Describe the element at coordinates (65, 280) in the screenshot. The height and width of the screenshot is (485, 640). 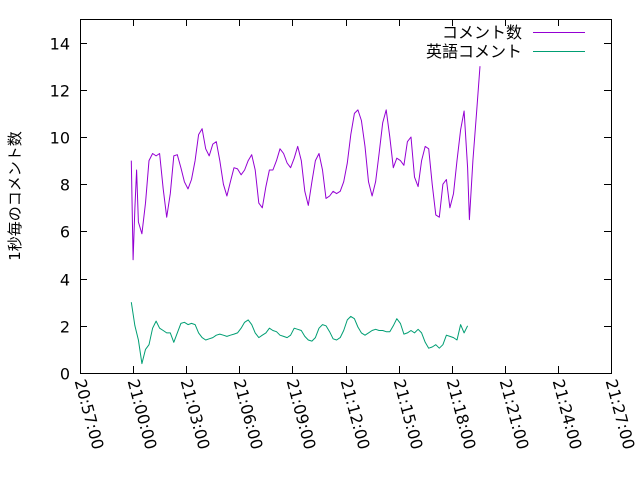
I see `y-tick-label: 4` at that location.